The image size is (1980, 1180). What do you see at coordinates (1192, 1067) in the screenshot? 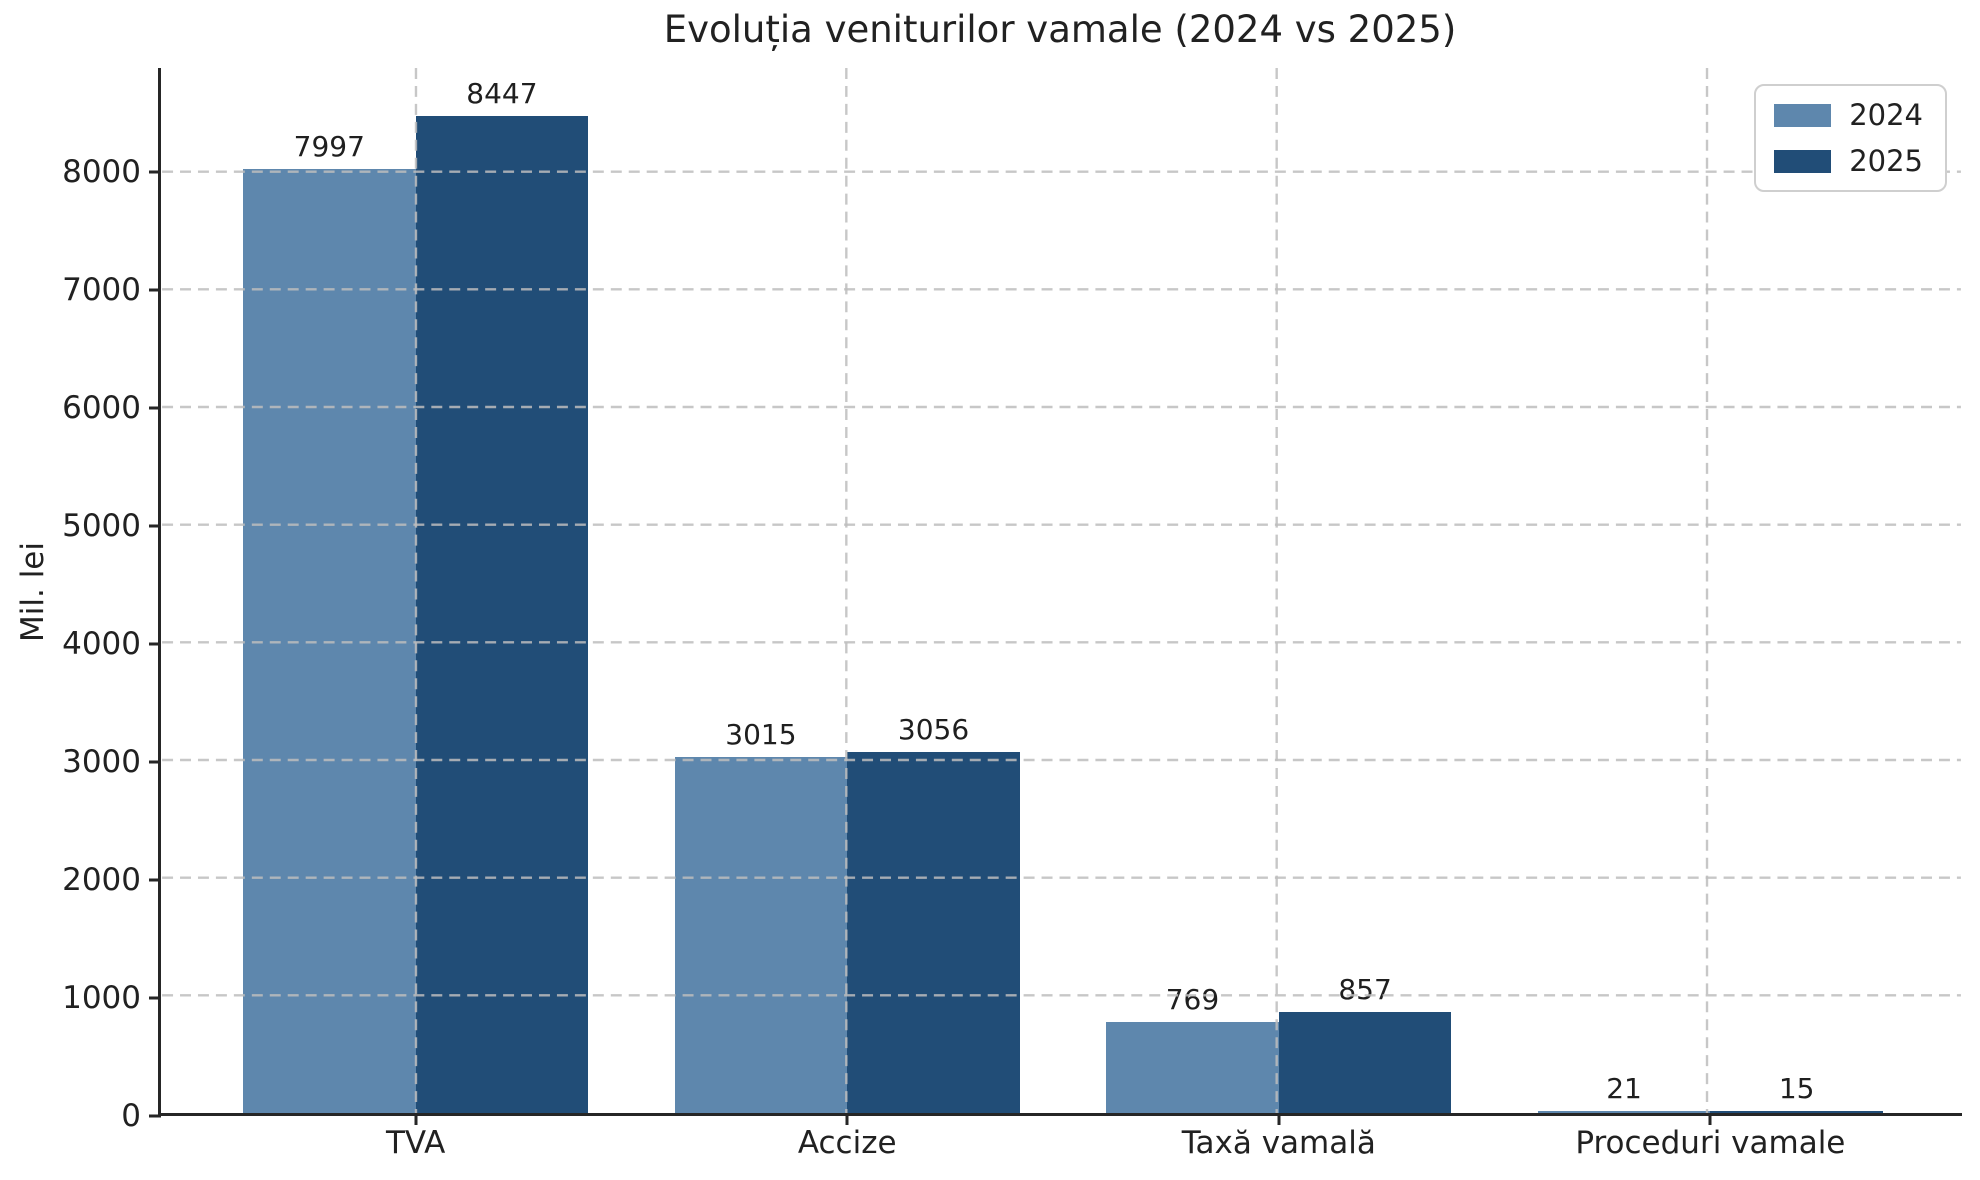
I see `bar-2024-taxa-vamala` at bounding box center [1192, 1067].